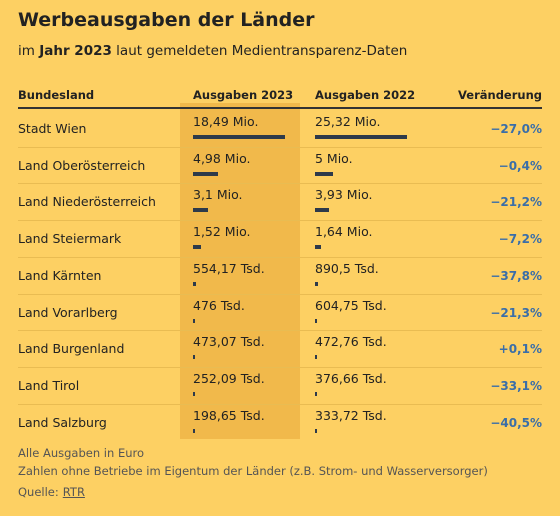 This screenshot has width=560, height=516. I want to click on value-2023: 473,07 Tsd., so click(229, 342).